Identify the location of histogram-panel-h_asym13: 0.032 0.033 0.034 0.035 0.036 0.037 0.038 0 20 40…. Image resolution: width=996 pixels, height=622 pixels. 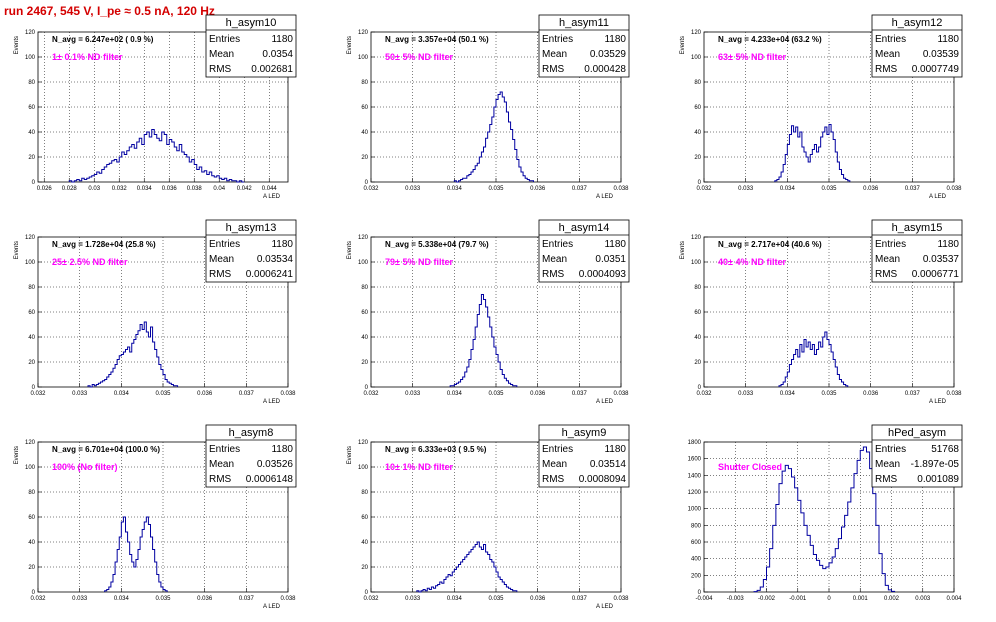
(155, 312).